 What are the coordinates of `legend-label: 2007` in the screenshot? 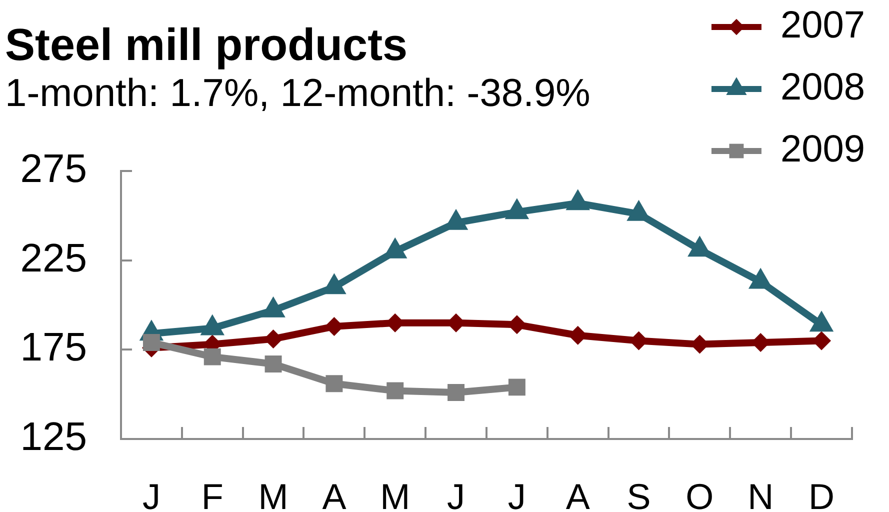 It's located at (823, 25).